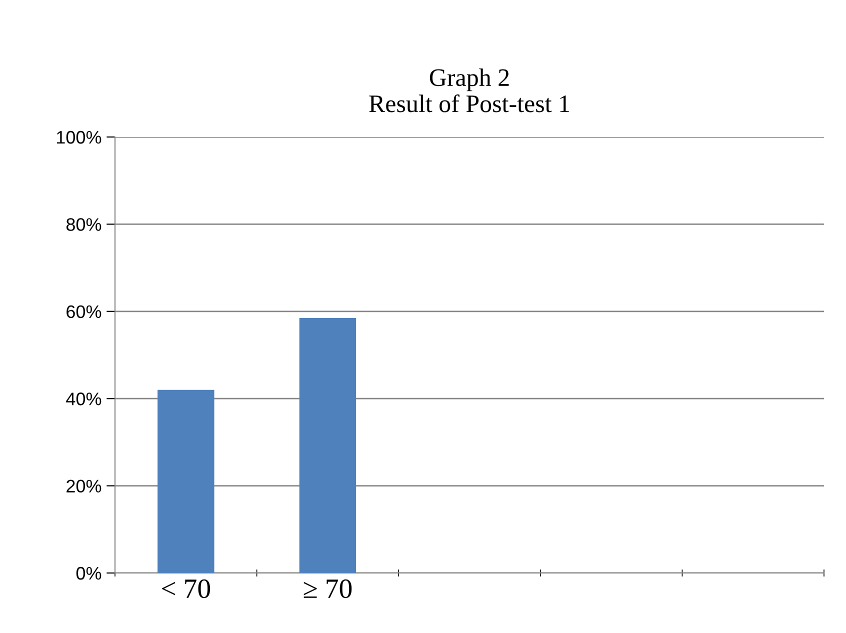 The height and width of the screenshot is (633, 846). Describe the element at coordinates (186, 588) in the screenshot. I see `x-tick-label: < 70` at that location.